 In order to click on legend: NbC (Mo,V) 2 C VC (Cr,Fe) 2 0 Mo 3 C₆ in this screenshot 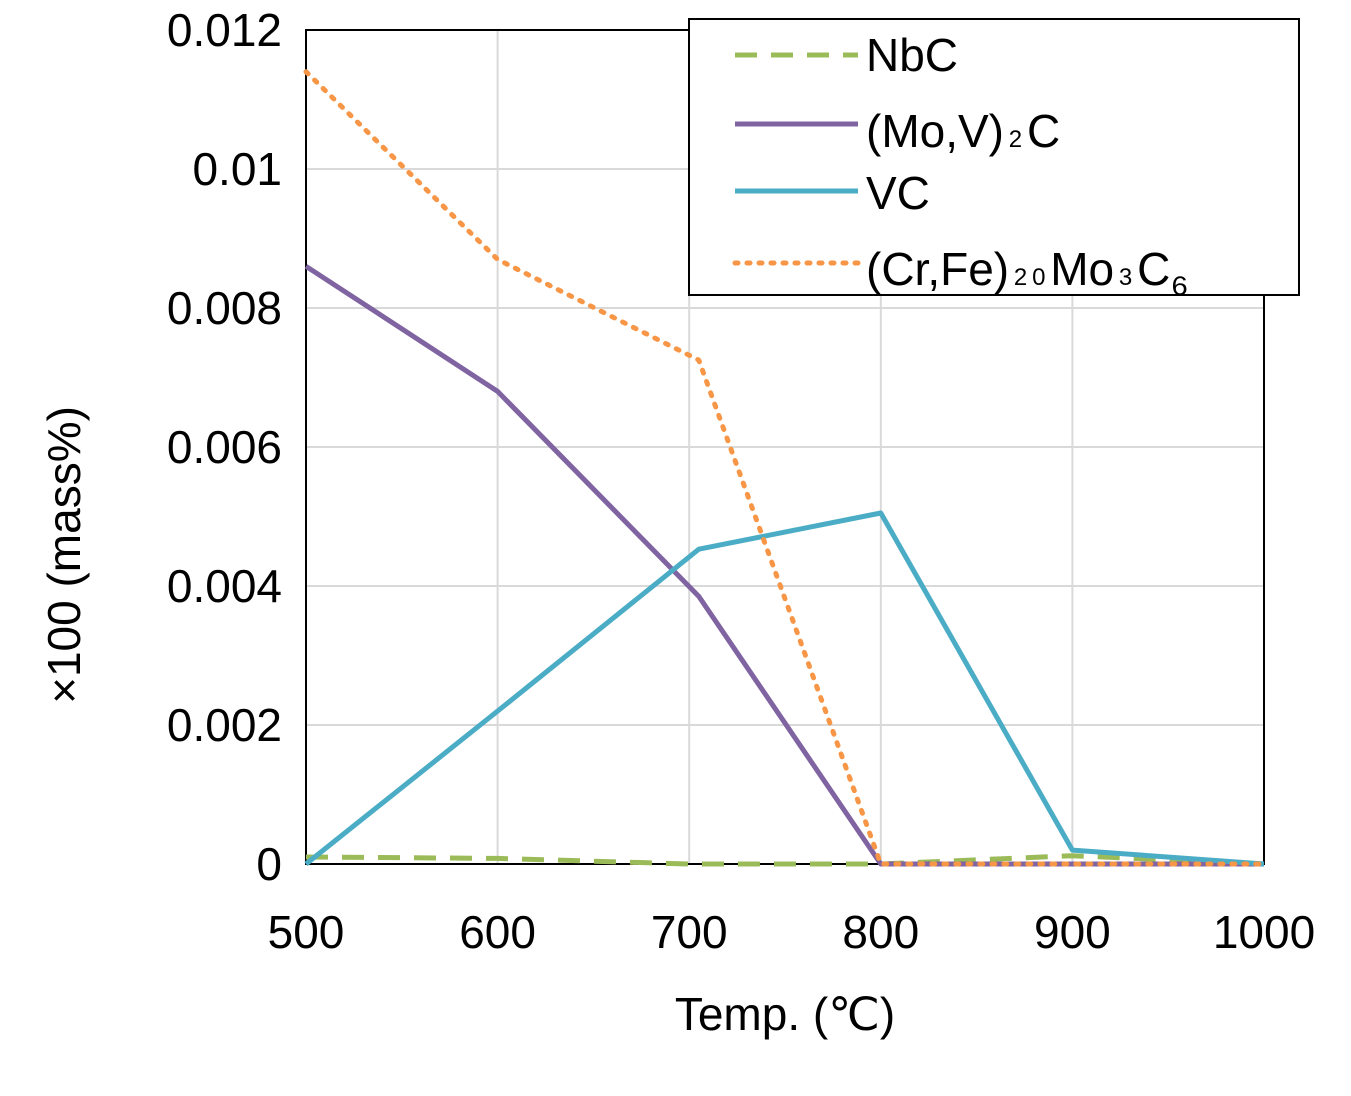, I will do `click(994, 159)`.